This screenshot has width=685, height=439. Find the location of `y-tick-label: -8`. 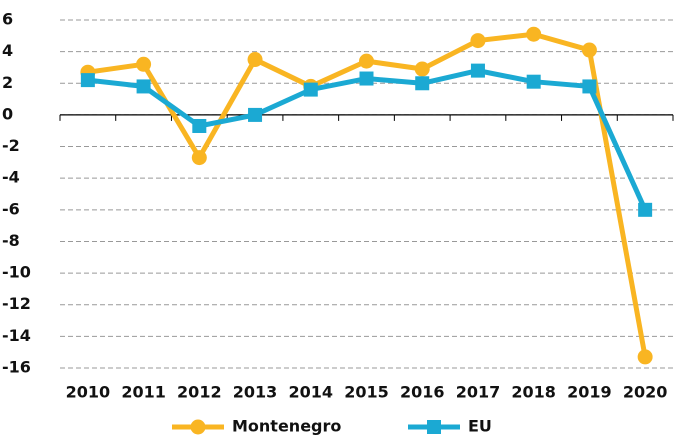

y-tick-label: -8 is located at coordinates (11, 240).